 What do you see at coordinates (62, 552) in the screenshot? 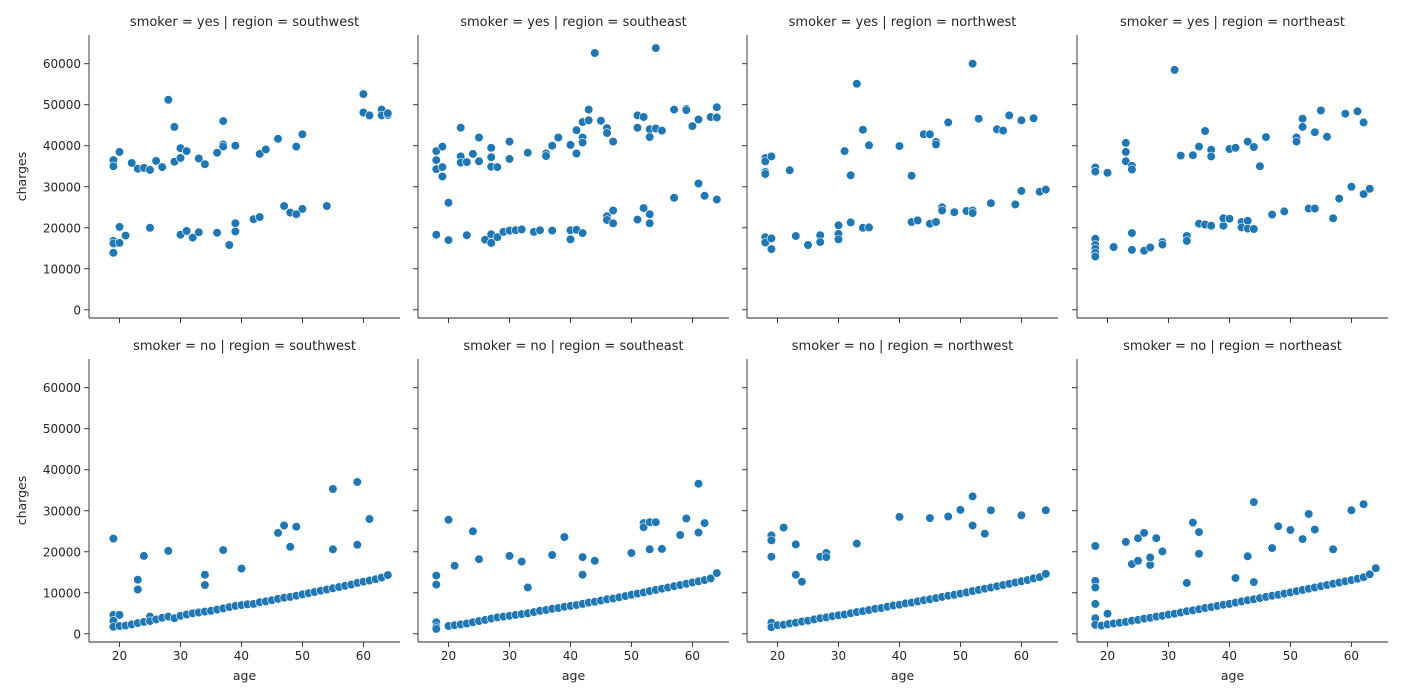
I see `y-tick-label: 20000` at bounding box center [62, 552].